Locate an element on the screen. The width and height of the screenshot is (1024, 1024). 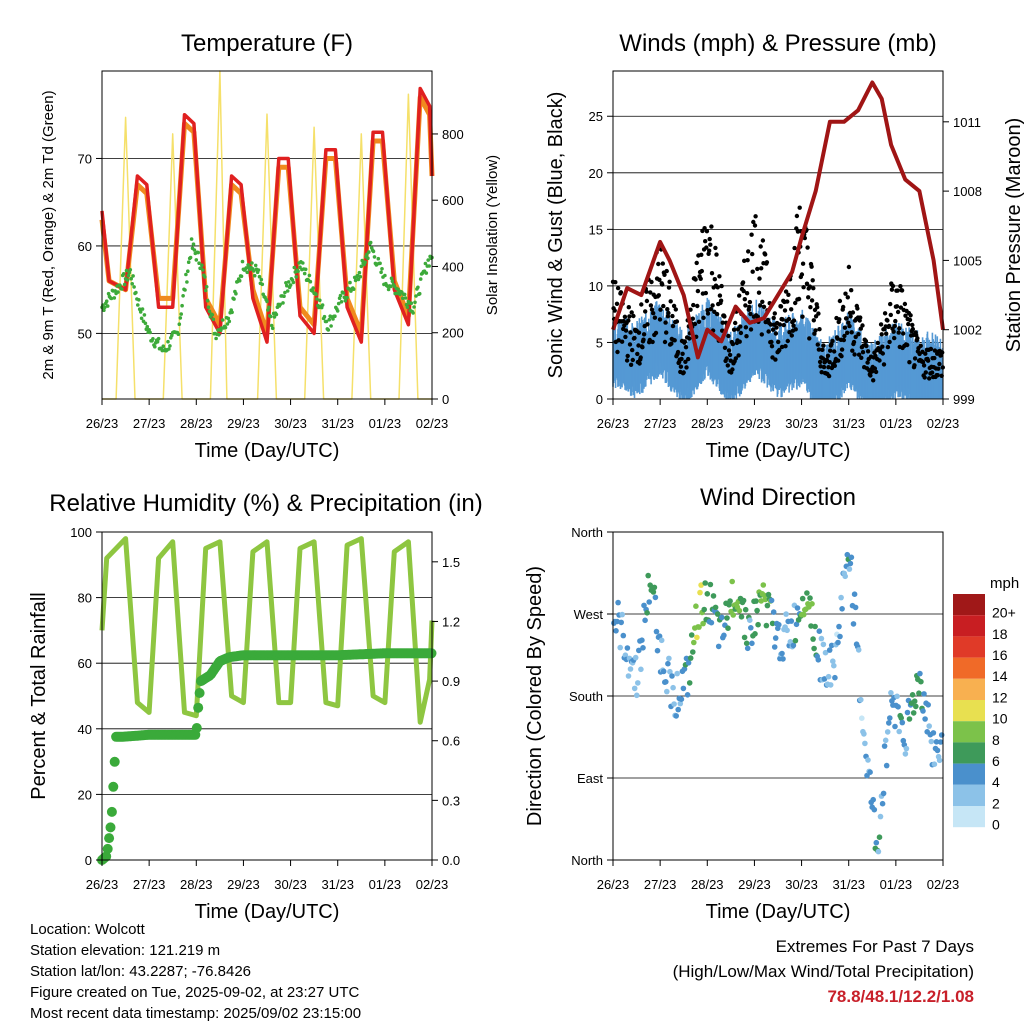
precip-point is located at coordinates (196, 728).